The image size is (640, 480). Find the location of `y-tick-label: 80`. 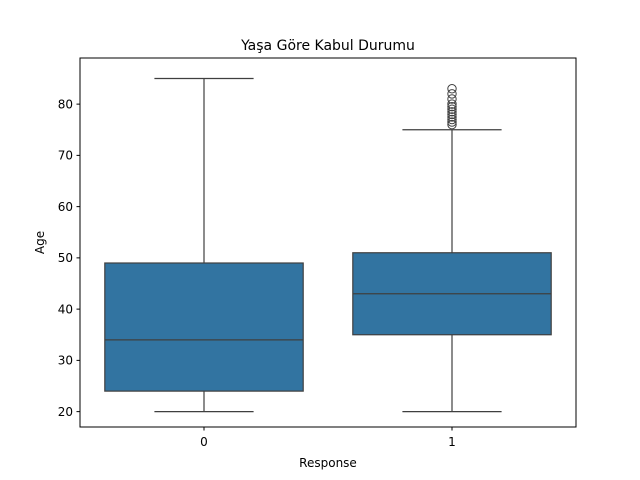

y-tick-label: 80 is located at coordinates (65, 104).